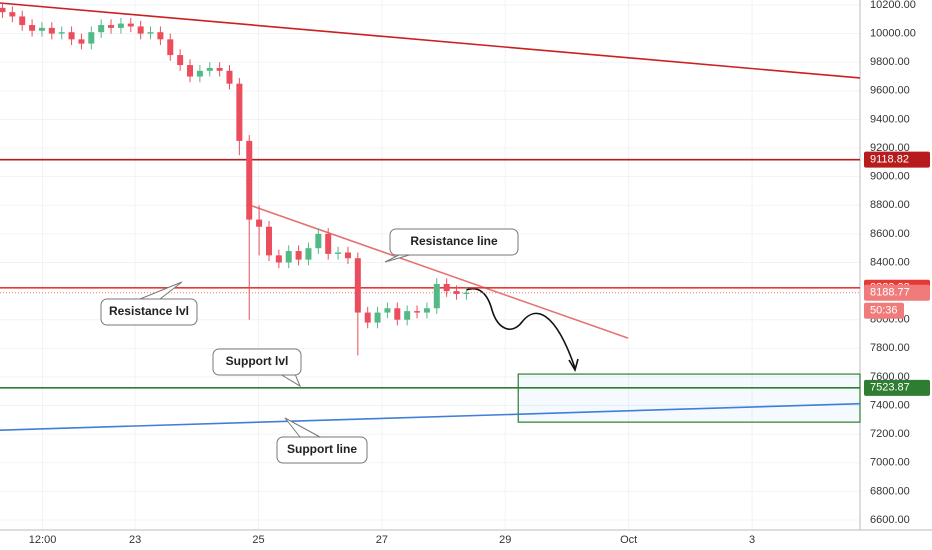  What do you see at coordinates (520, 328) in the screenshot?
I see `projection-arrow` at bounding box center [520, 328].